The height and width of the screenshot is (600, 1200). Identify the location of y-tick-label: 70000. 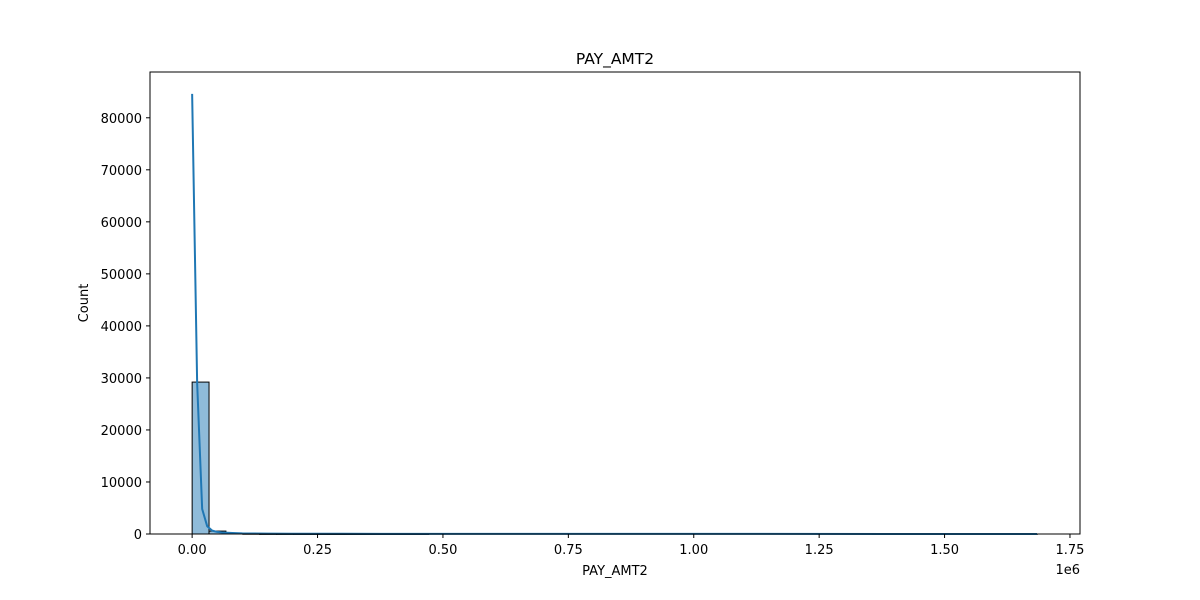
(121, 171).